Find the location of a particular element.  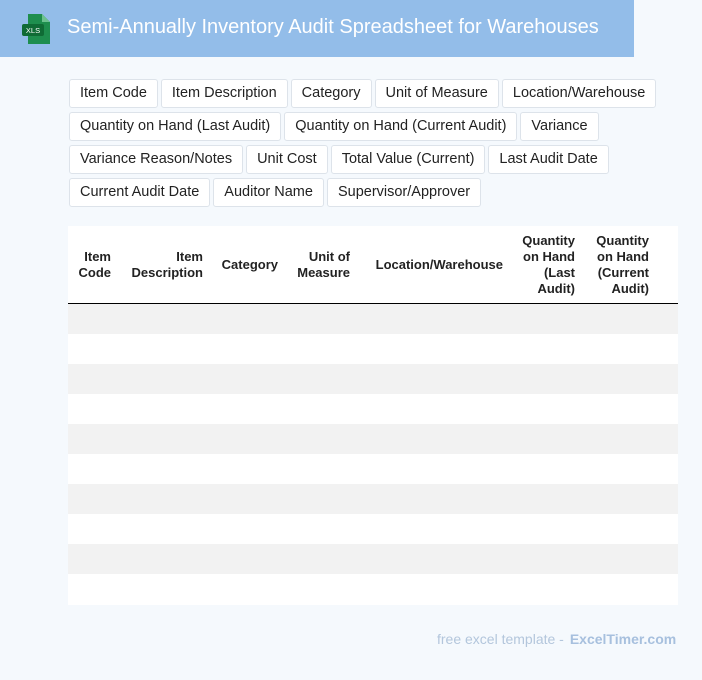

tag: Variance is located at coordinates (559, 126).